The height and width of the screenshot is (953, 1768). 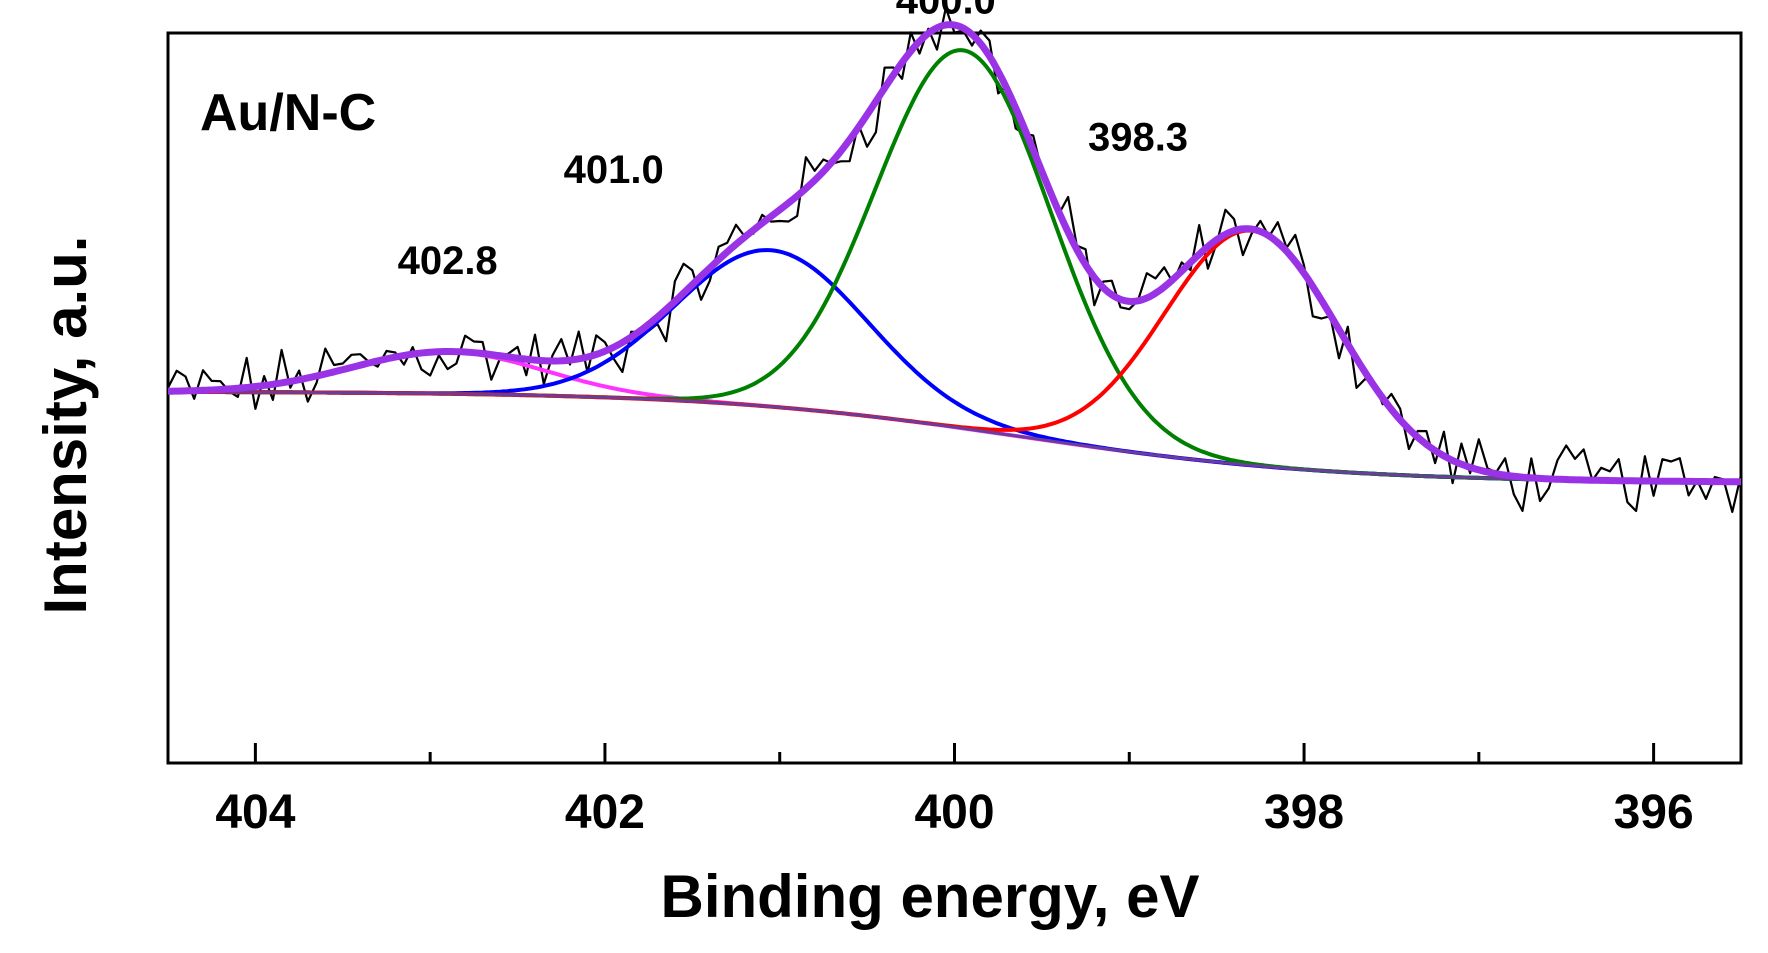 What do you see at coordinates (1304, 812) in the screenshot?
I see `x-tick-label: 398` at bounding box center [1304, 812].